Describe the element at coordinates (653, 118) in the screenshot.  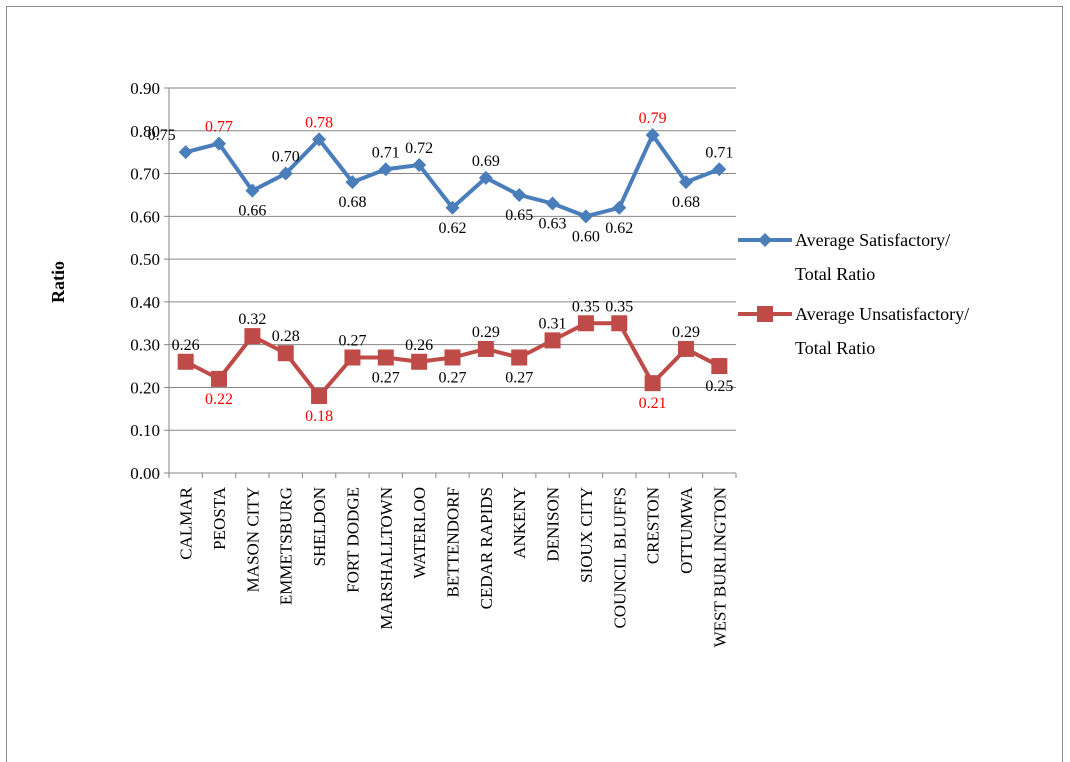
I see `data-label-series-1: 0.79` at that location.